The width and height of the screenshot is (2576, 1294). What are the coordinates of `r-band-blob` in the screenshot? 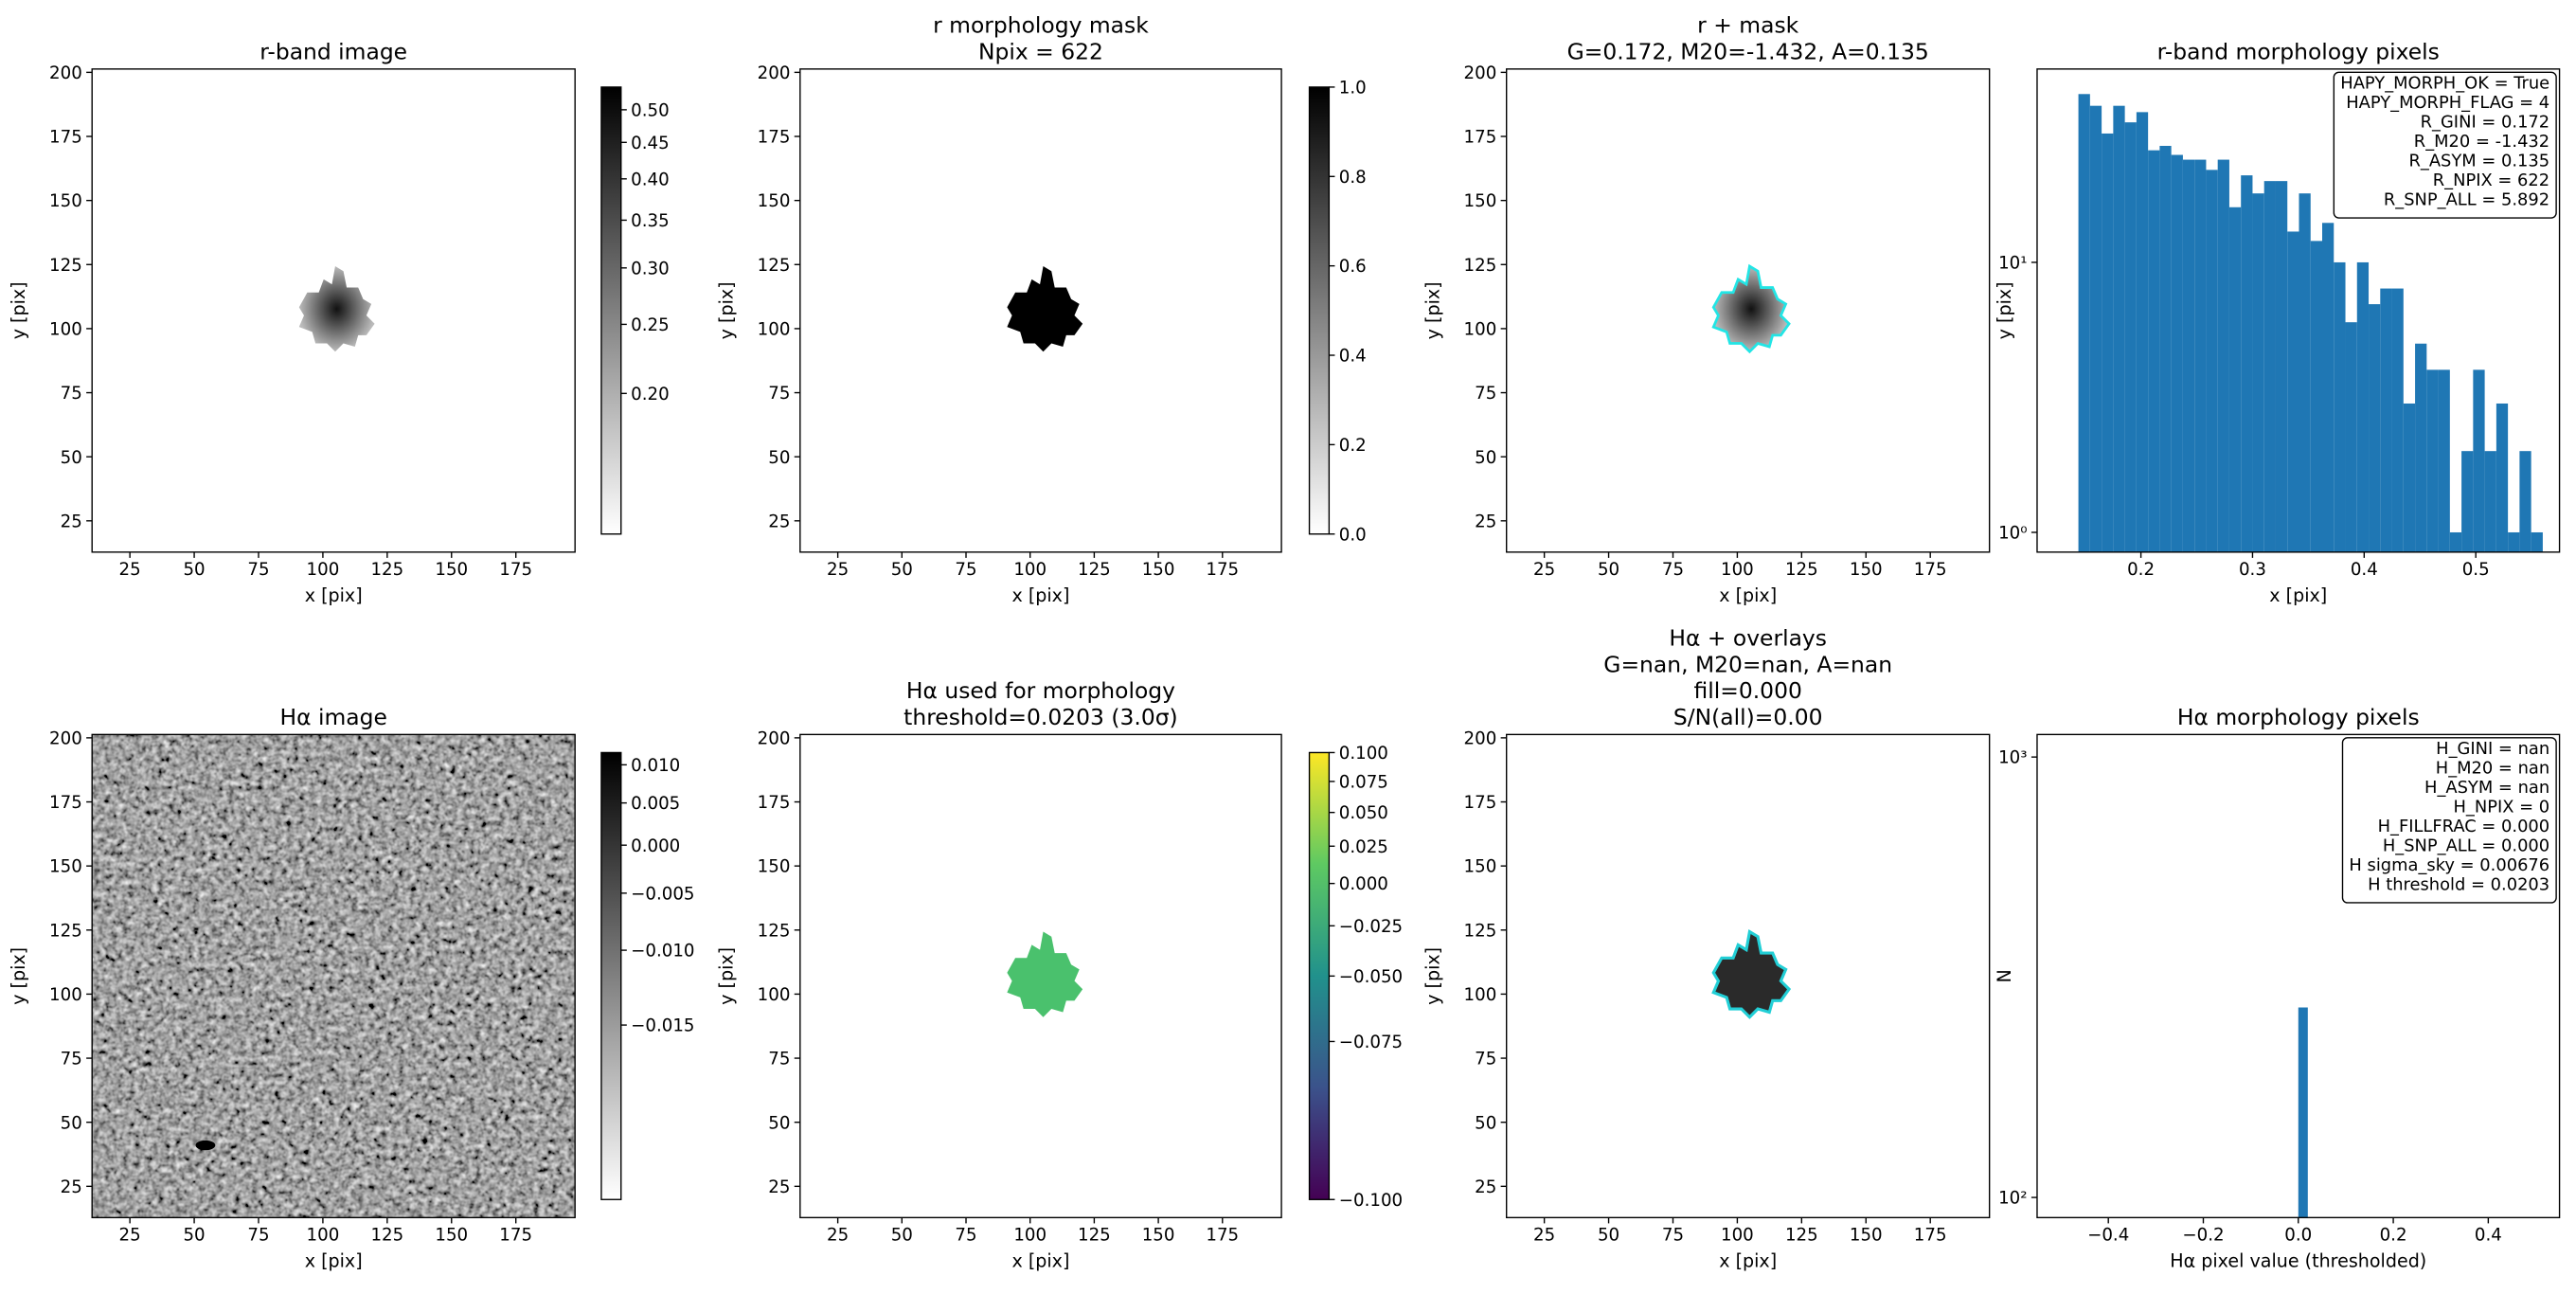 It's located at (336, 309).